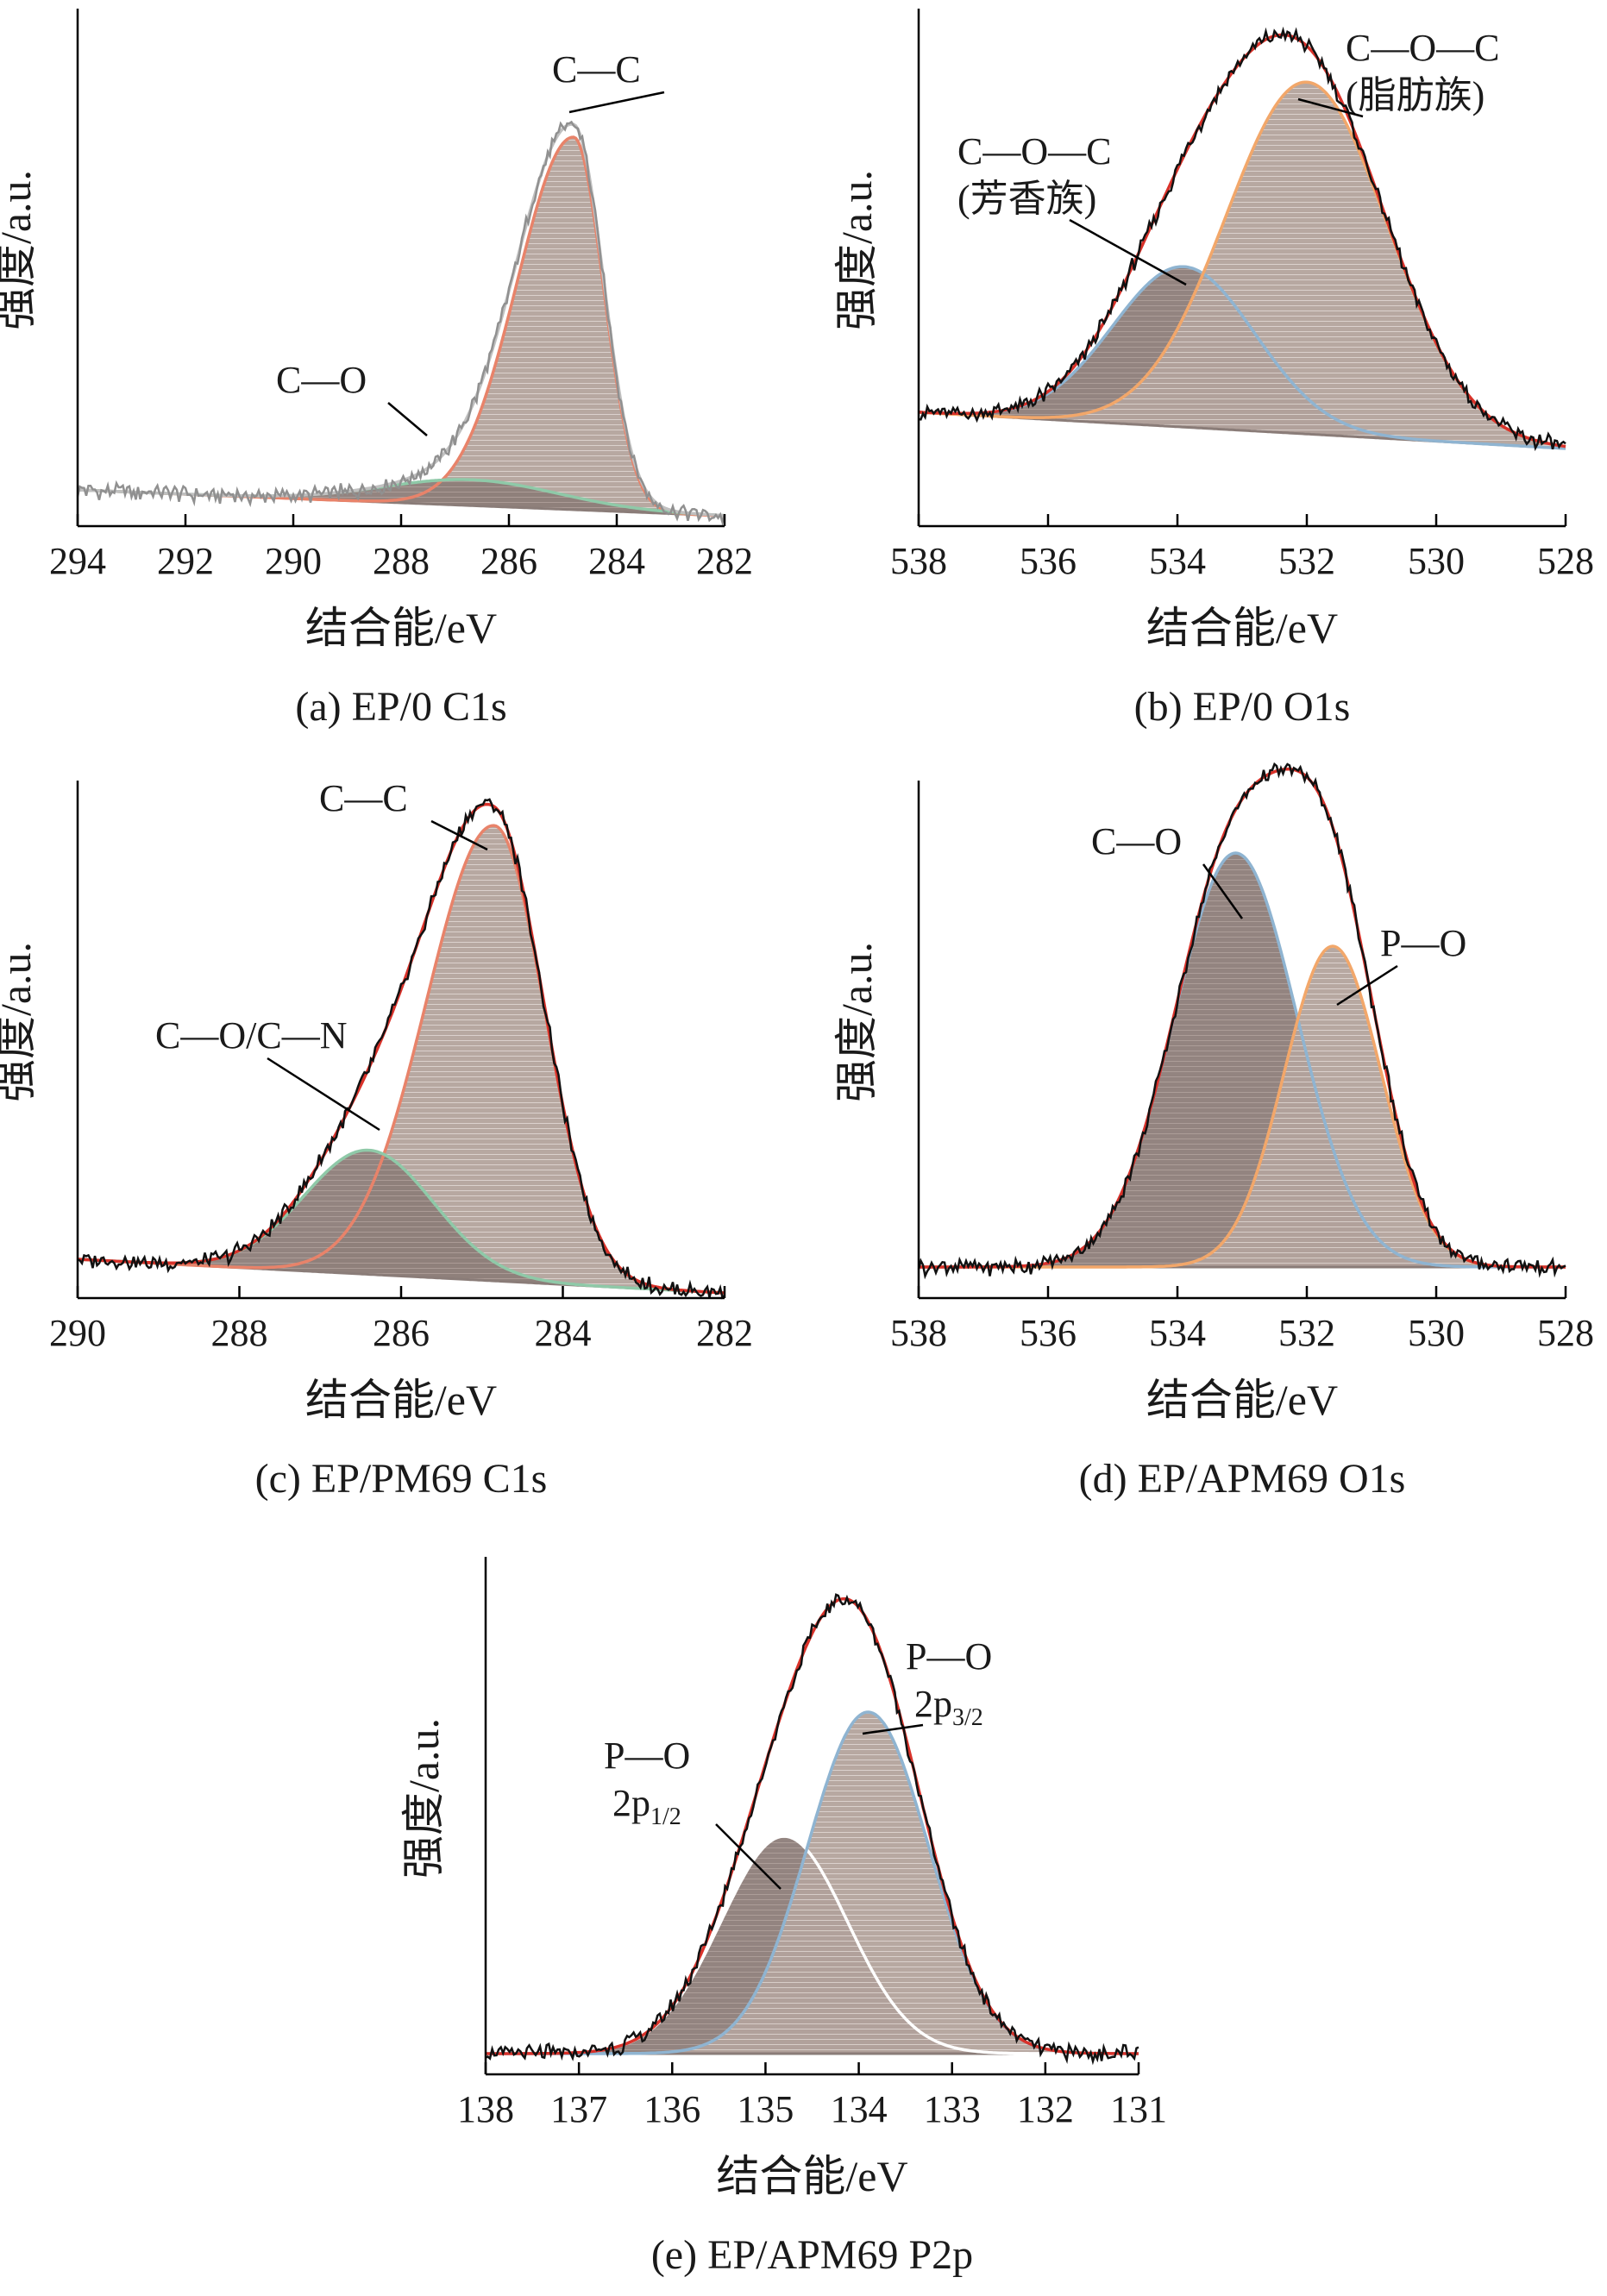  What do you see at coordinates (671, 2109) in the screenshot?
I see `x-tick-label: 136` at bounding box center [671, 2109].